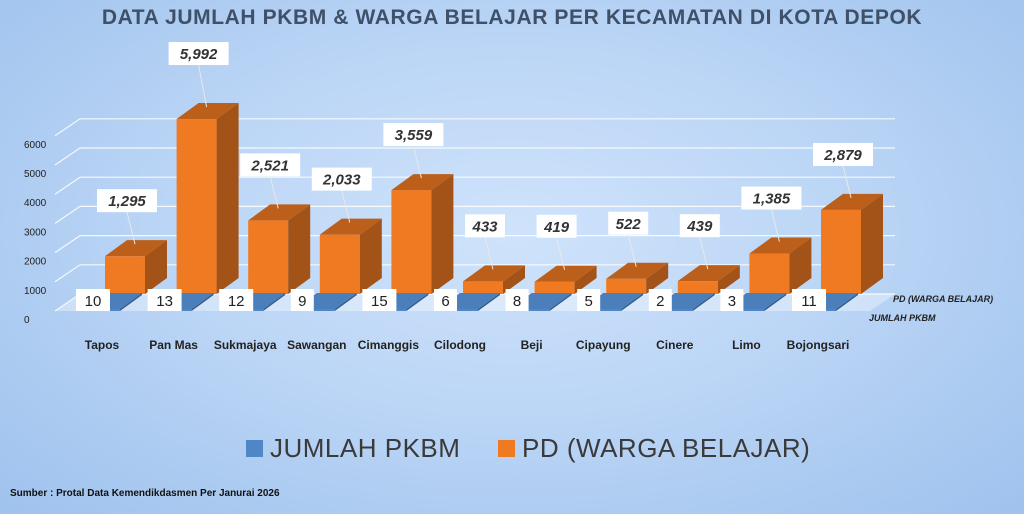 The width and height of the screenshot is (1024, 514). I want to click on y-tick-label: 3000, so click(35, 232).